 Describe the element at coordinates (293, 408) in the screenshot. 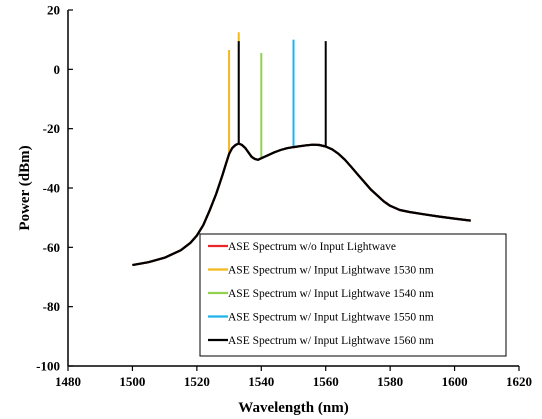

I see `x-axis-title: Wavelength (nm)` at that location.